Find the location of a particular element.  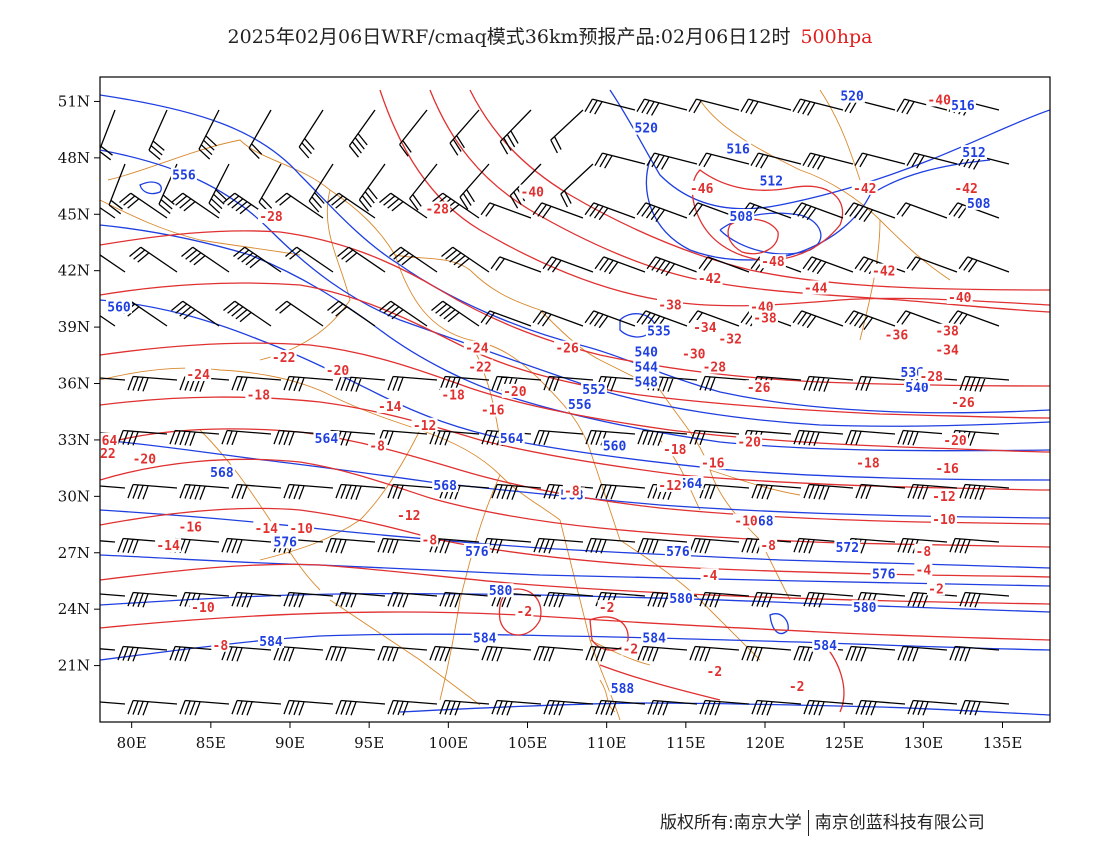

contour-label: -22 is located at coordinates (283, 358).